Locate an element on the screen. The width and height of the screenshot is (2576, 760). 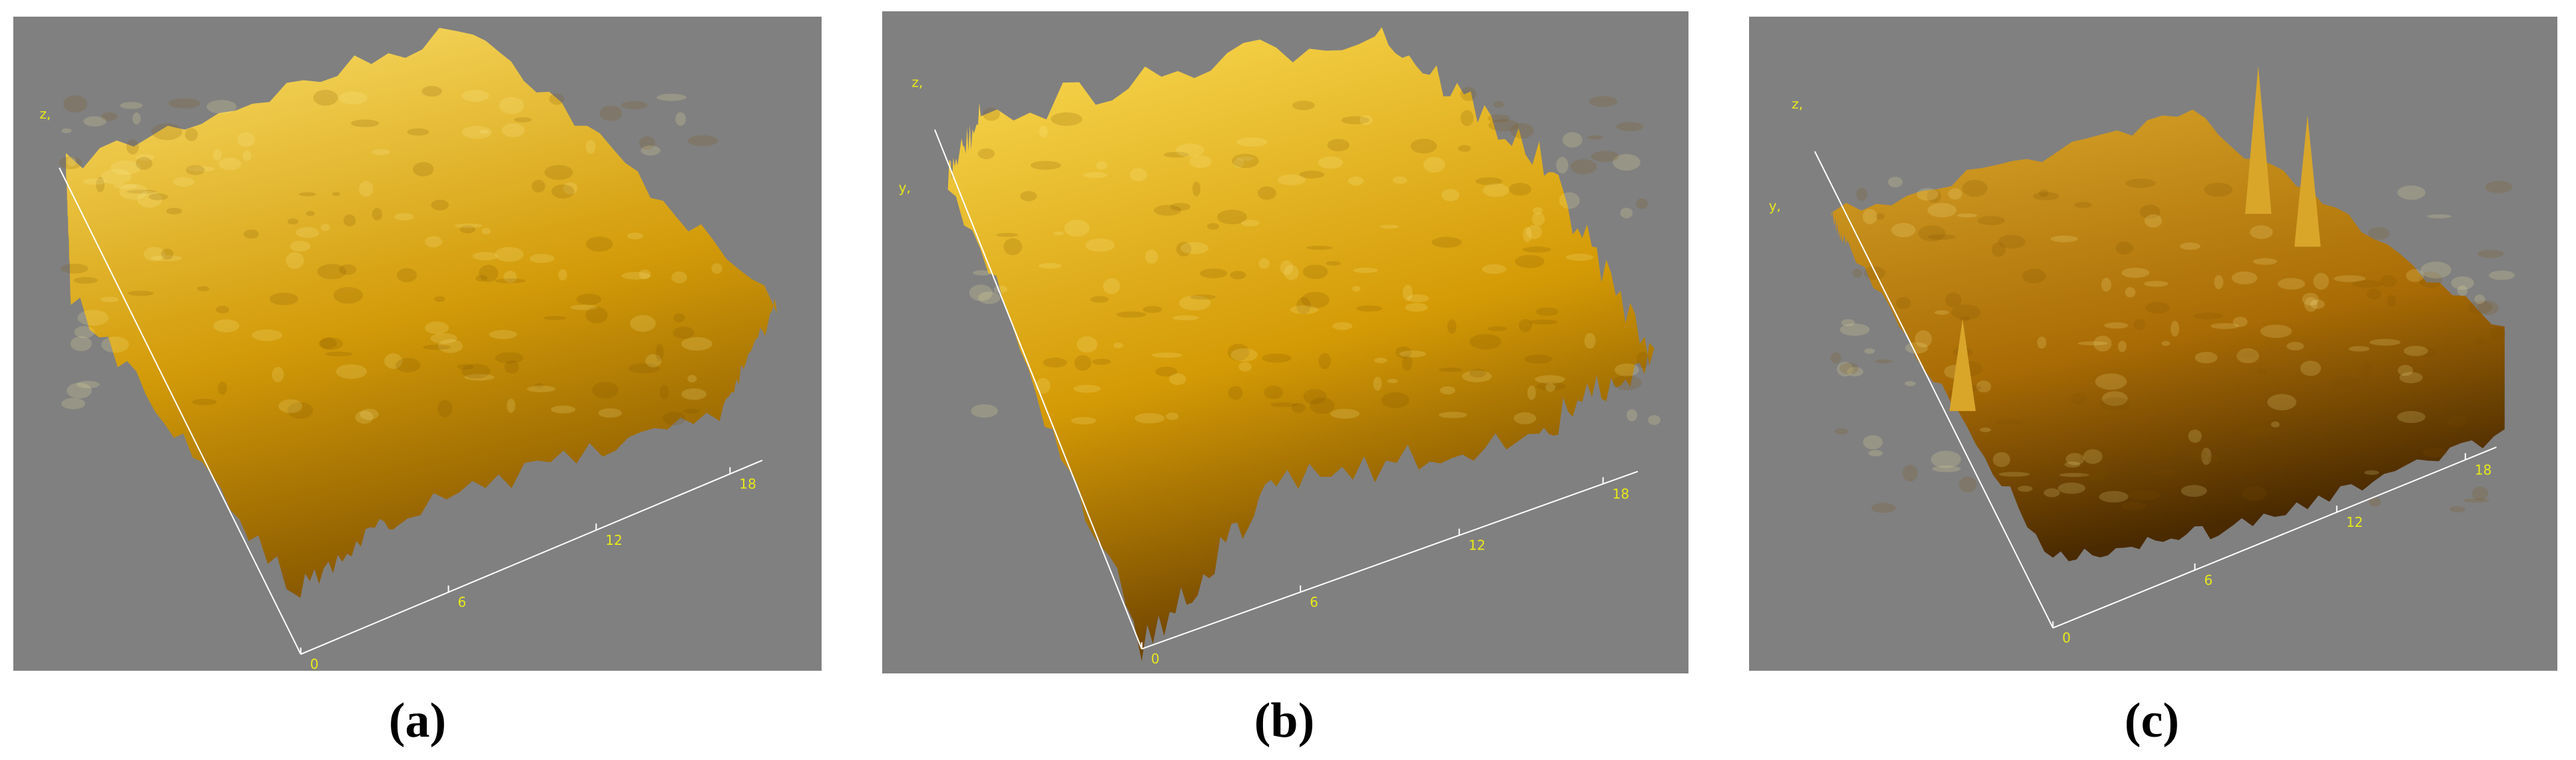
axis-tick-label: 6 is located at coordinates (463, 602).